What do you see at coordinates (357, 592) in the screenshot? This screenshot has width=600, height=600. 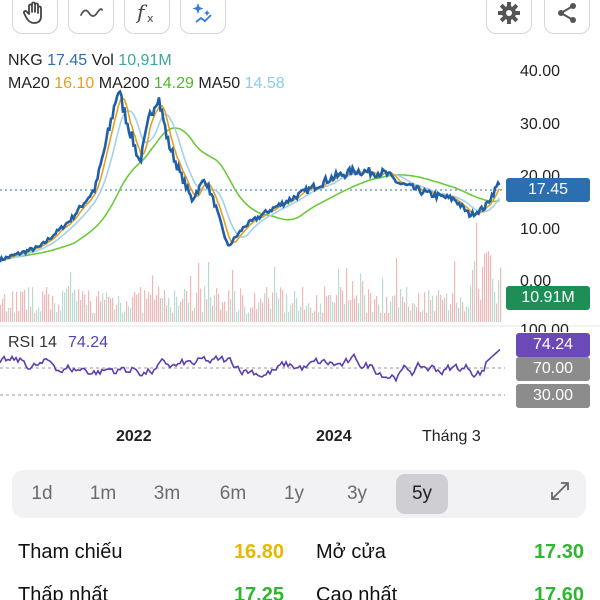 I see `high-price-label: Cao nhất` at bounding box center [357, 592].